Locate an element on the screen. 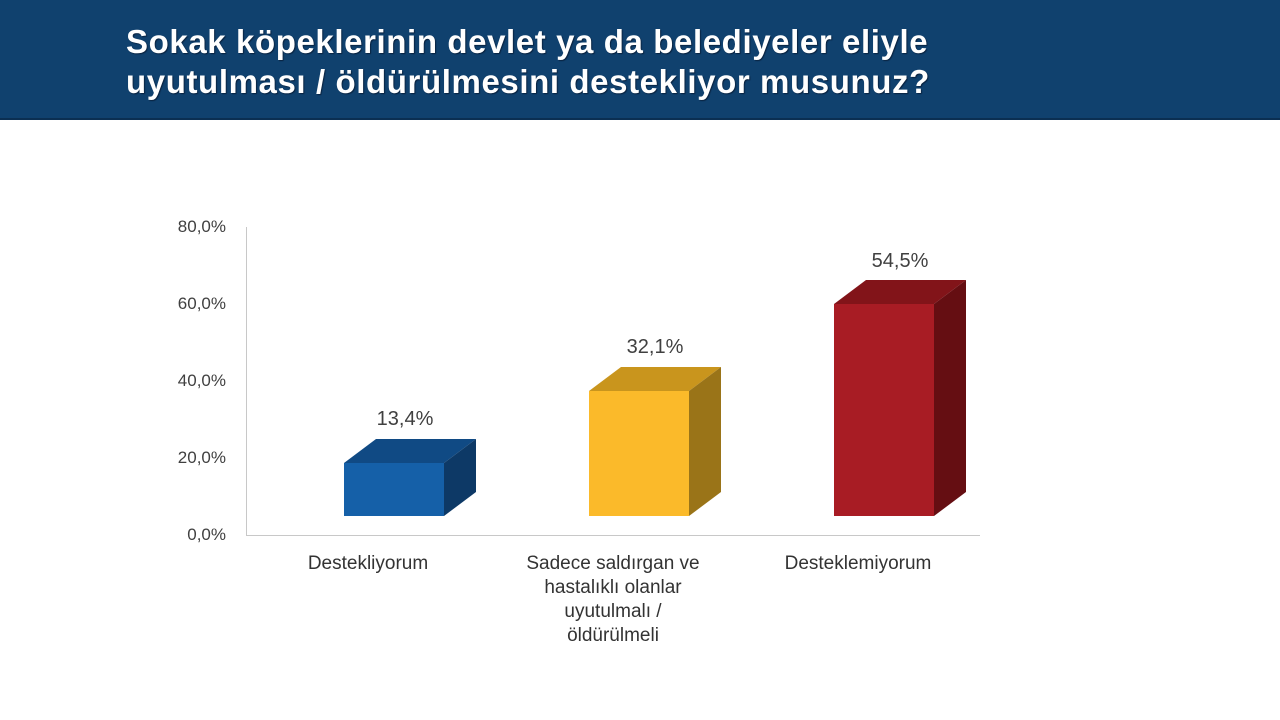 Image resolution: width=1280 pixels, height=720 pixels. y-tick-20: 20,0% is located at coordinates (201, 457).